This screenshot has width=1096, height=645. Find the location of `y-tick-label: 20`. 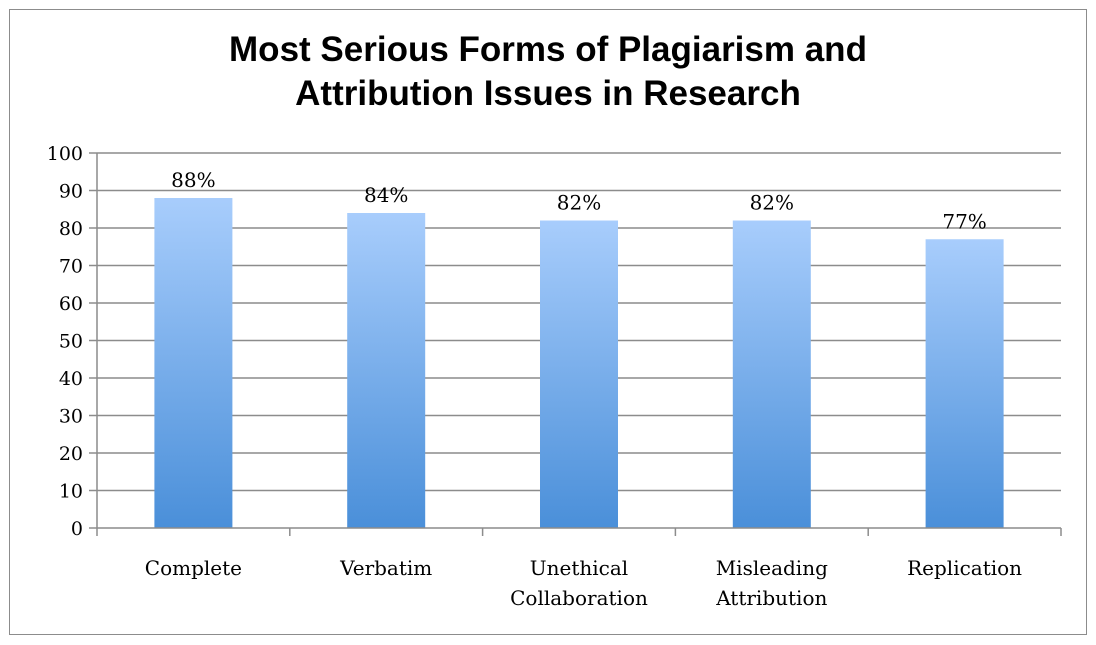

y-tick-label: 20 is located at coordinates (71, 454).